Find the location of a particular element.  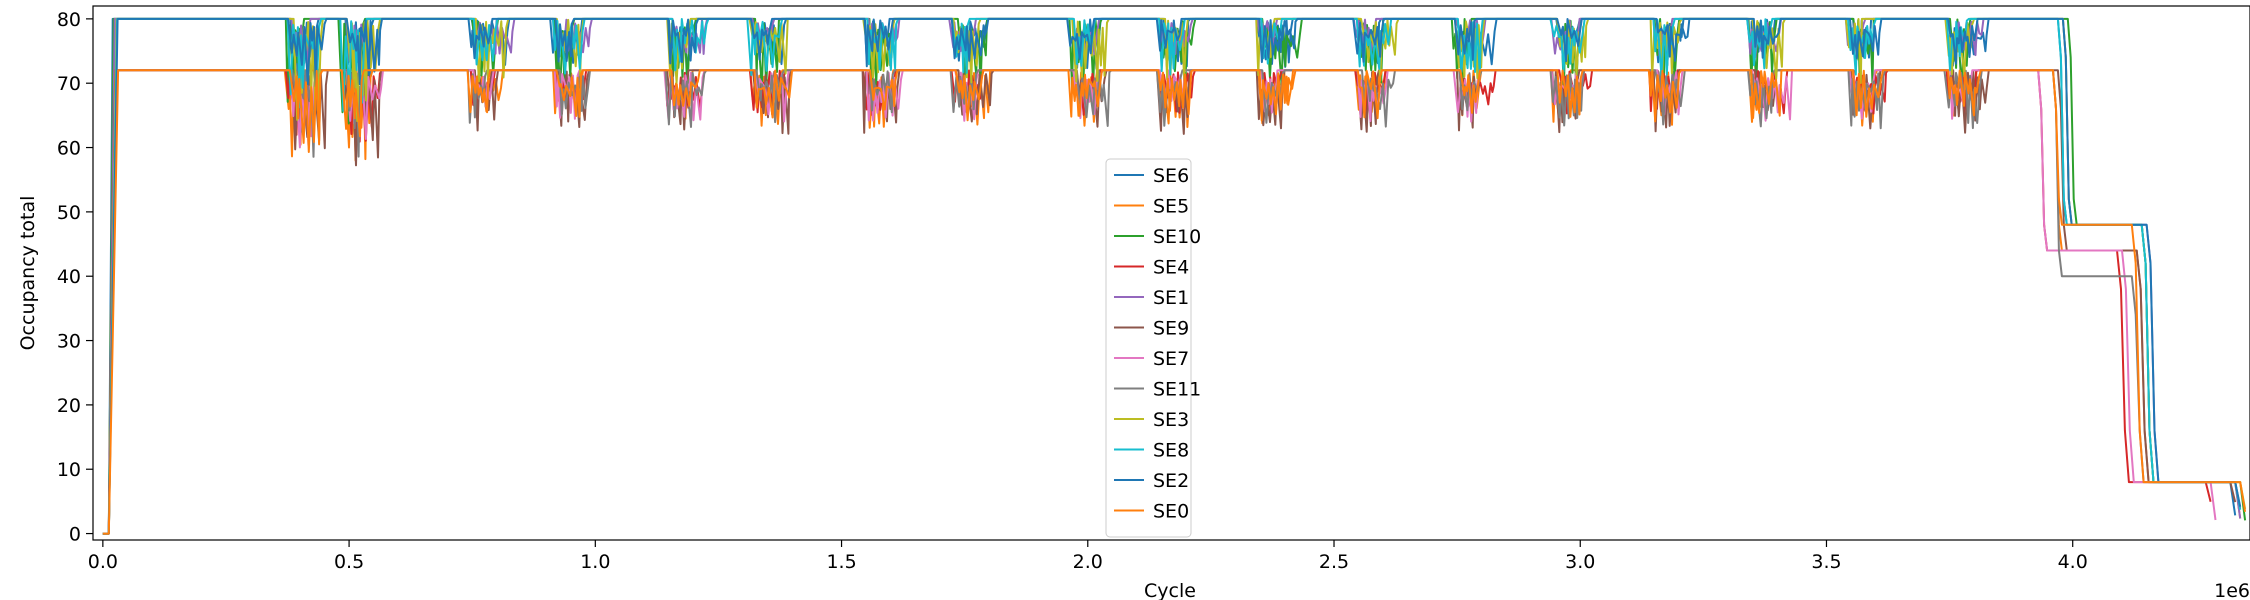

legend-label-se9: SE9 is located at coordinates (1171, 329).